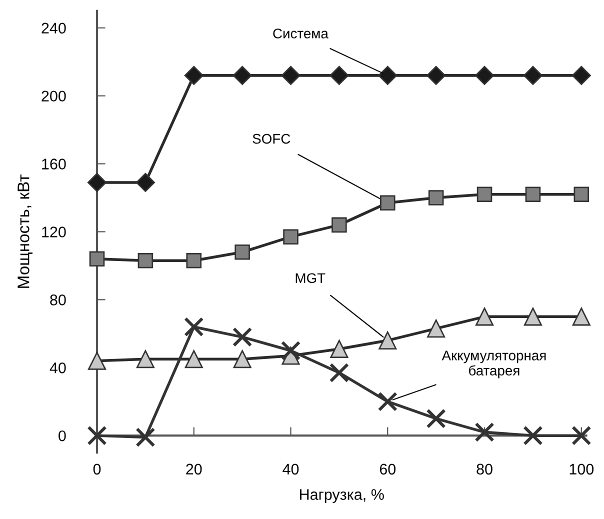 The image size is (604, 519). What do you see at coordinates (388, 469) in the screenshot?
I see `x-tick-label: 60` at bounding box center [388, 469].